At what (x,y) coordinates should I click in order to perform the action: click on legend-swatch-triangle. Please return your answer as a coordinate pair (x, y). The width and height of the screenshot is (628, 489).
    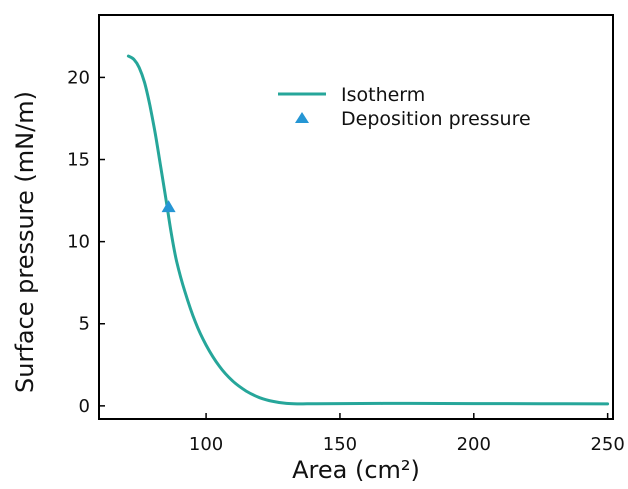
    Looking at the image, I should click on (302, 117).